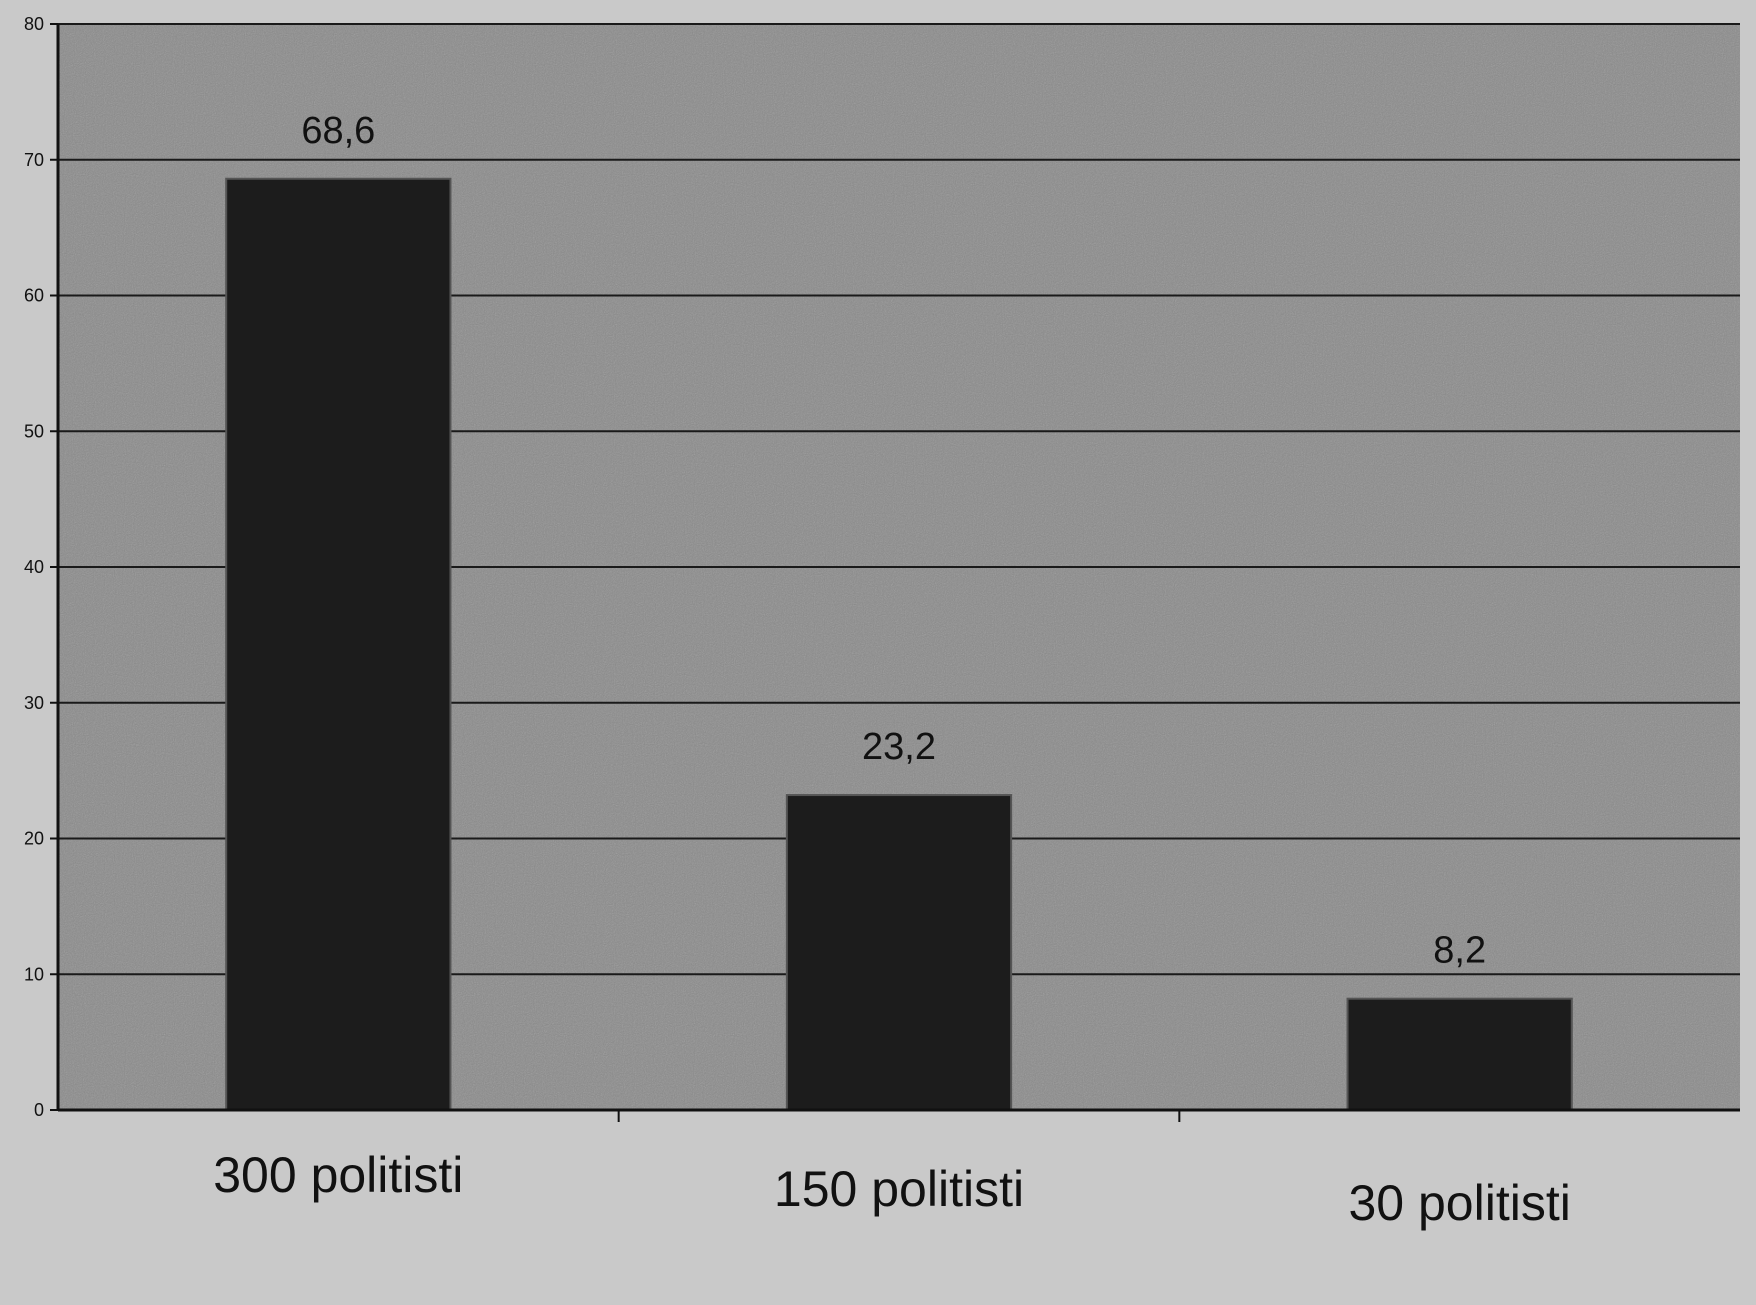 This screenshot has width=1756, height=1305. I want to click on y-tick-label: 50, so click(34, 431).